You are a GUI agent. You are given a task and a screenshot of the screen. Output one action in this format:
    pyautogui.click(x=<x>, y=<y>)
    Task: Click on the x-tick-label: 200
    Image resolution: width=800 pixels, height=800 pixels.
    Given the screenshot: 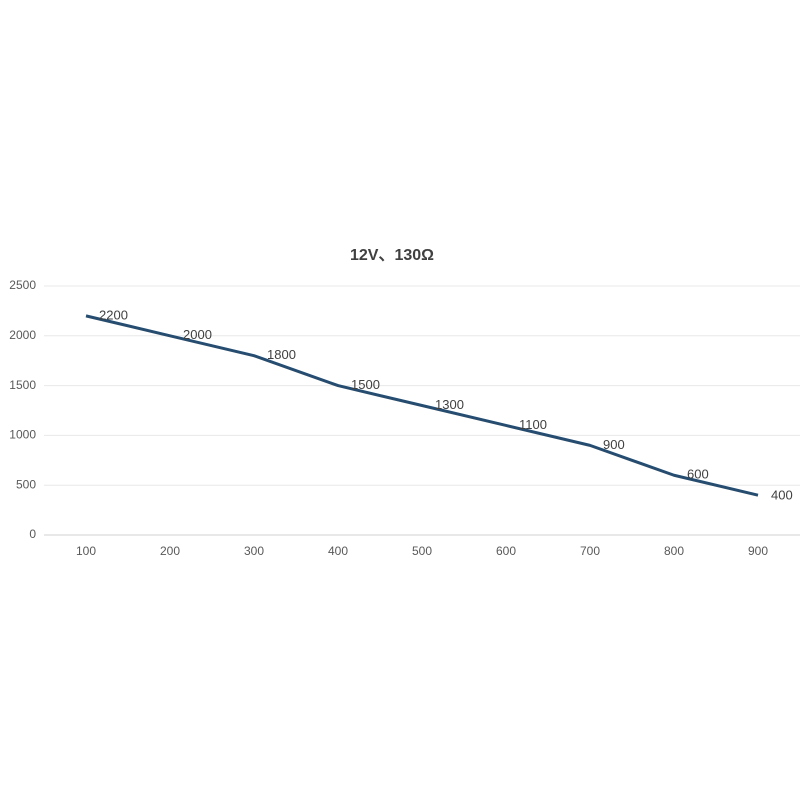 What is the action you would take?
    pyautogui.click(x=170, y=551)
    